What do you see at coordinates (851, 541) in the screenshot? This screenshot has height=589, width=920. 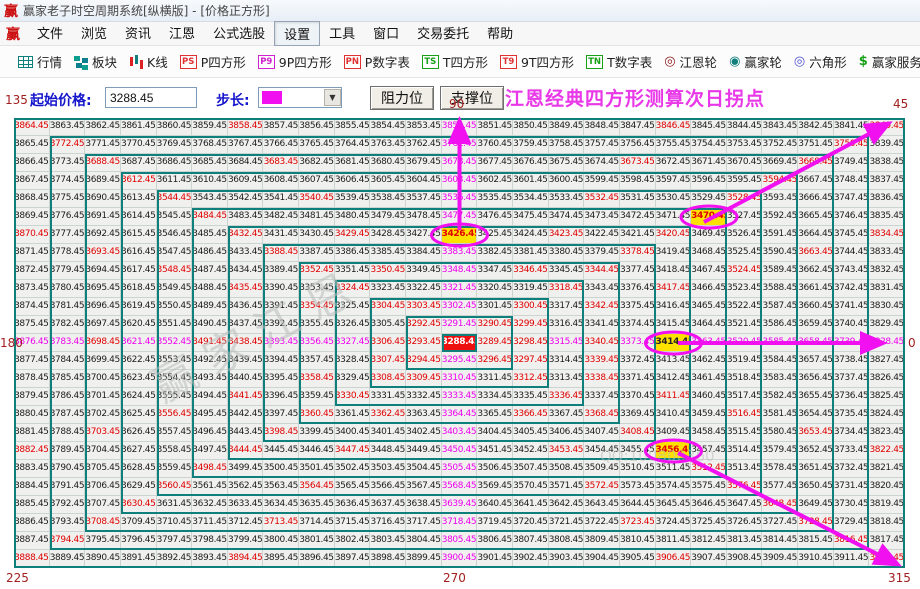 I see `price-cell: 3816.45` at bounding box center [851, 541].